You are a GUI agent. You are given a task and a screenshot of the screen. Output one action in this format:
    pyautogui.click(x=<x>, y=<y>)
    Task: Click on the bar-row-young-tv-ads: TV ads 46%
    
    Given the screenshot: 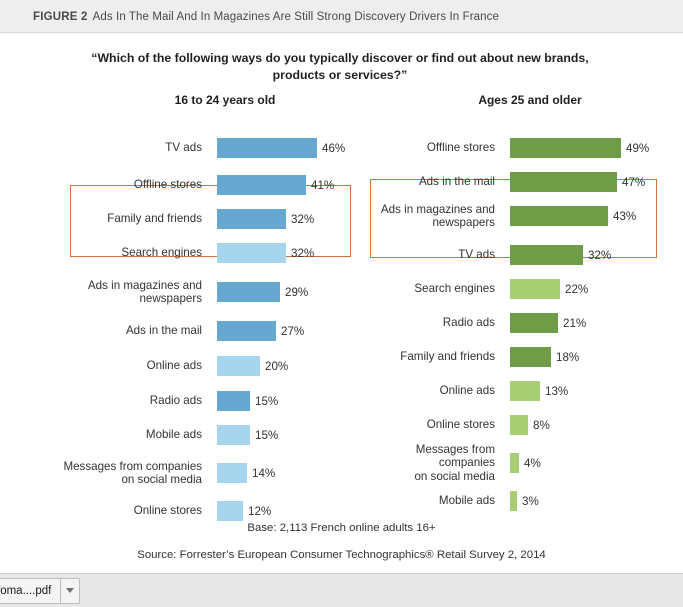 What is the action you would take?
    pyautogui.click(x=180, y=148)
    